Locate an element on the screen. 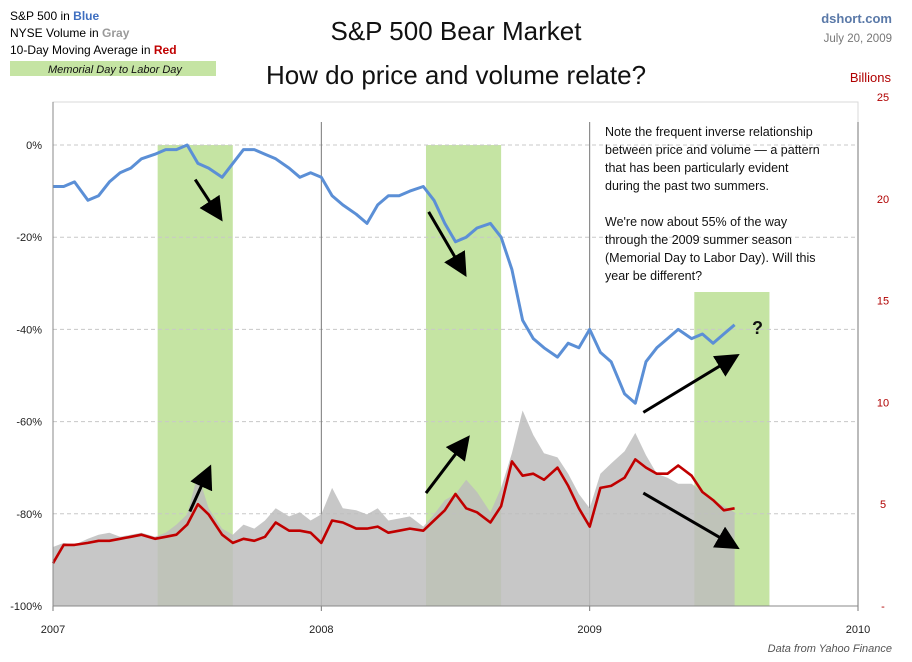 The image size is (912, 662). note-line: year be different? is located at coordinates (653, 276).